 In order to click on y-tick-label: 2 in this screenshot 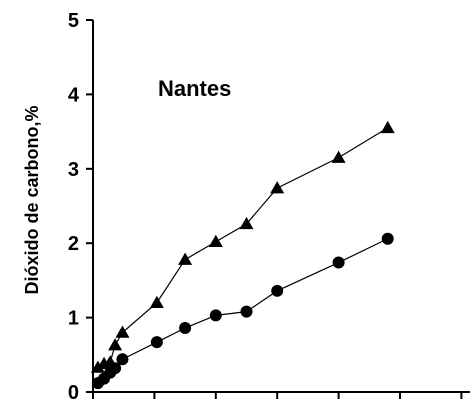, I will do `click(73, 244)`.